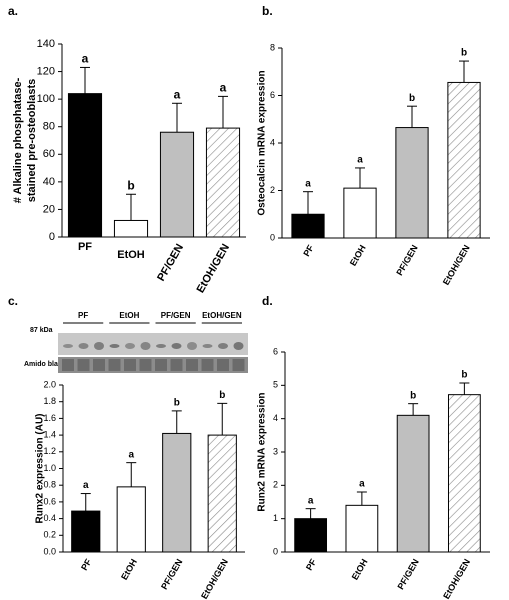 This screenshot has width=509, height=600. Describe the element at coordinates (49, 551) in the screenshot. I see `y-tick-label: 0.0` at that location.